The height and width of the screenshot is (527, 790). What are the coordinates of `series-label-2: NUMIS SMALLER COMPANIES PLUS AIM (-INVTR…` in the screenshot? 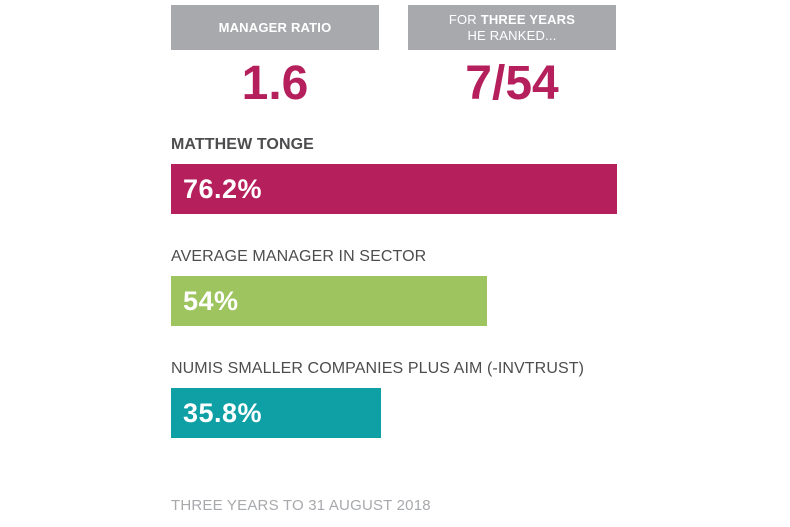 It's located at (378, 368).